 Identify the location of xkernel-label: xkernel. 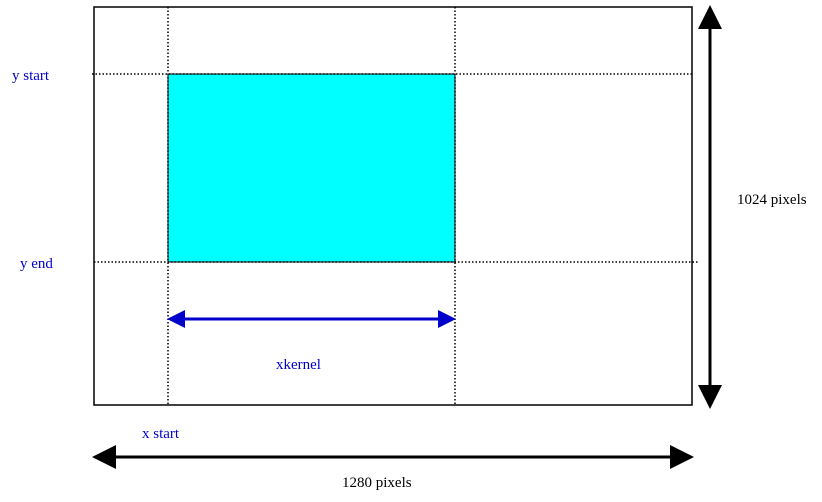
(298, 365).